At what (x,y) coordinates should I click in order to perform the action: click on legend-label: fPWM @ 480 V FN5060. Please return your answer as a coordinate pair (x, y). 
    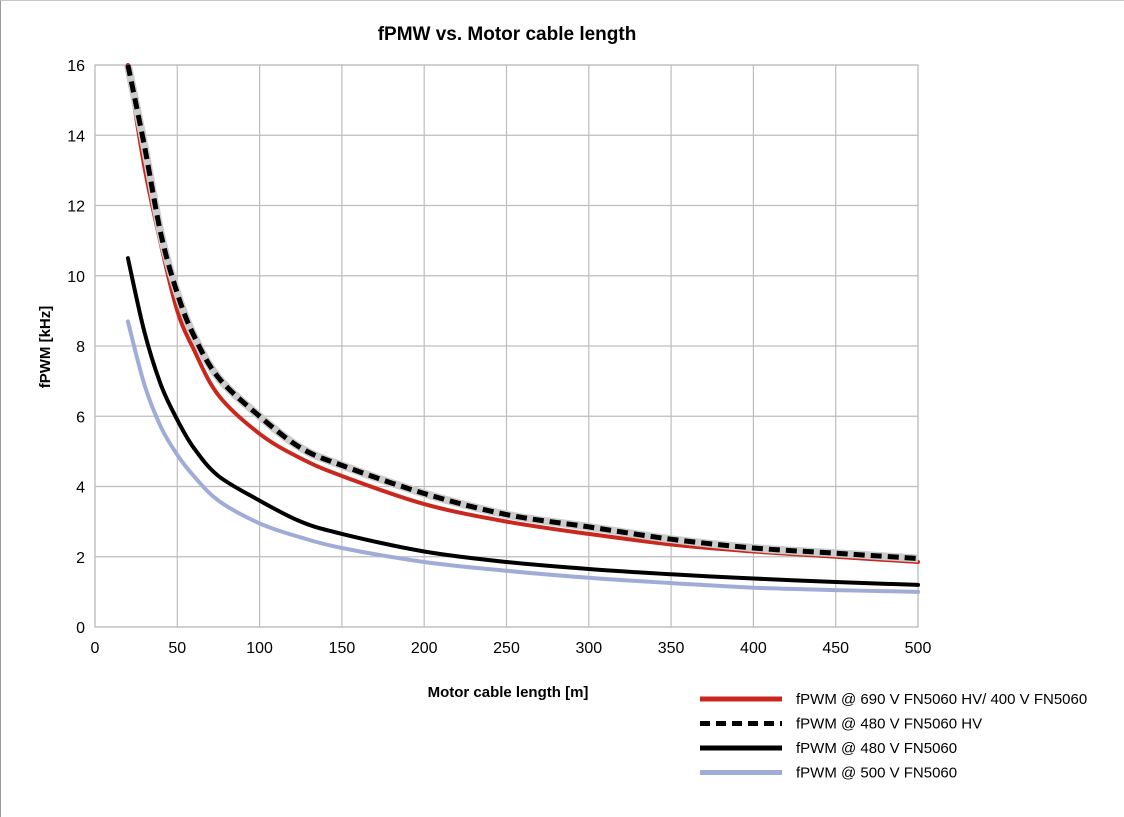
    Looking at the image, I should click on (876, 748).